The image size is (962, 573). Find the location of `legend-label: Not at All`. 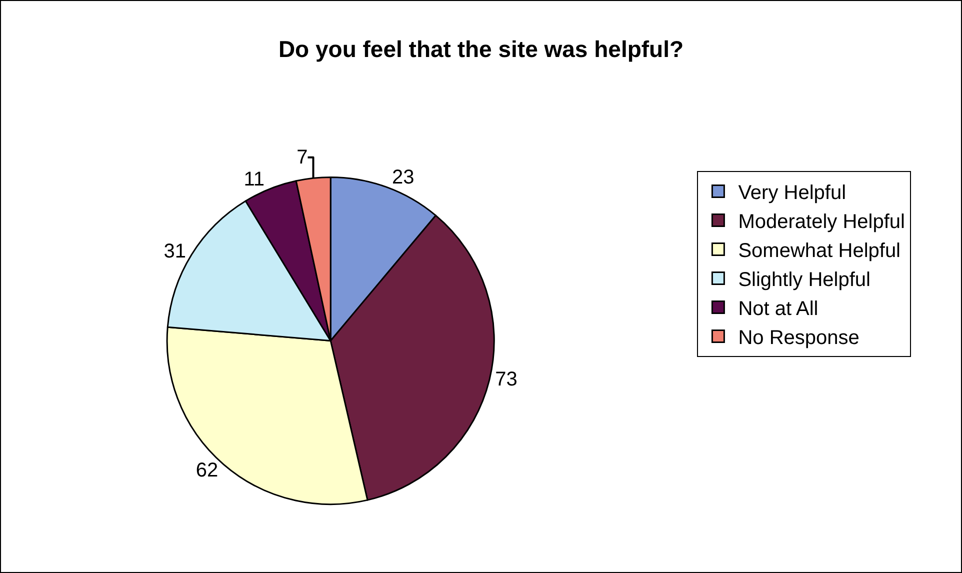

legend-label: Not at All is located at coordinates (778, 309).